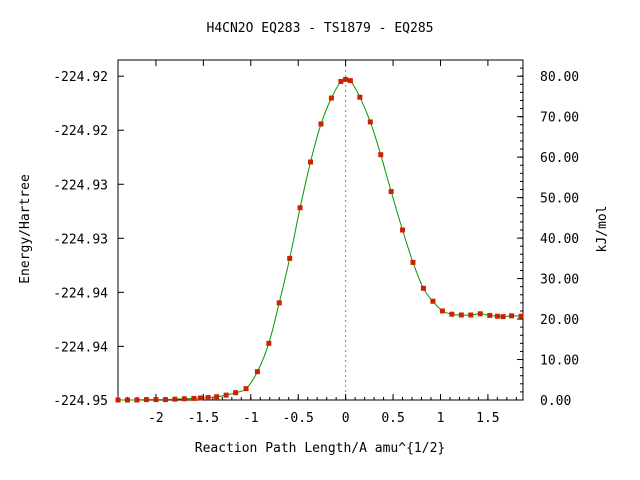 The image size is (640, 480). Describe the element at coordinates (559, 239) in the screenshot. I see `y2-tick-label: 40.00` at that location.